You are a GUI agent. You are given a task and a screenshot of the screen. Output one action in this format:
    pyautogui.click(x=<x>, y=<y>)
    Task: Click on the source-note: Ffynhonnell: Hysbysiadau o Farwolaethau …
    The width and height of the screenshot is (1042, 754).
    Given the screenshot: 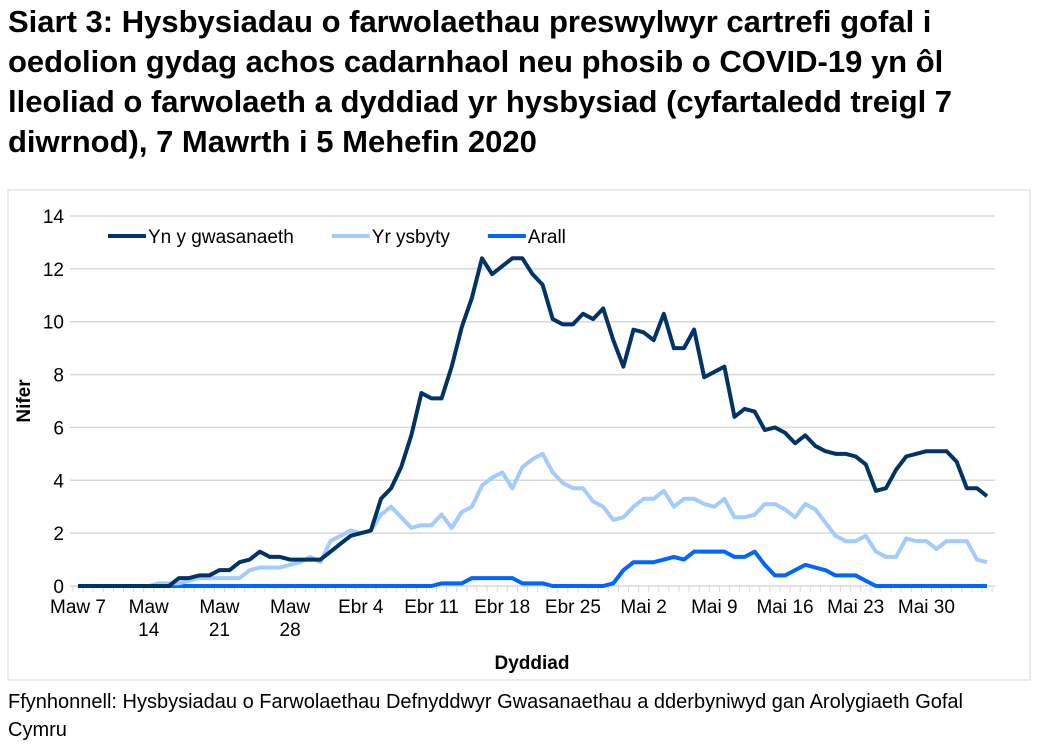 What is the action you would take?
    pyautogui.click(x=485, y=716)
    